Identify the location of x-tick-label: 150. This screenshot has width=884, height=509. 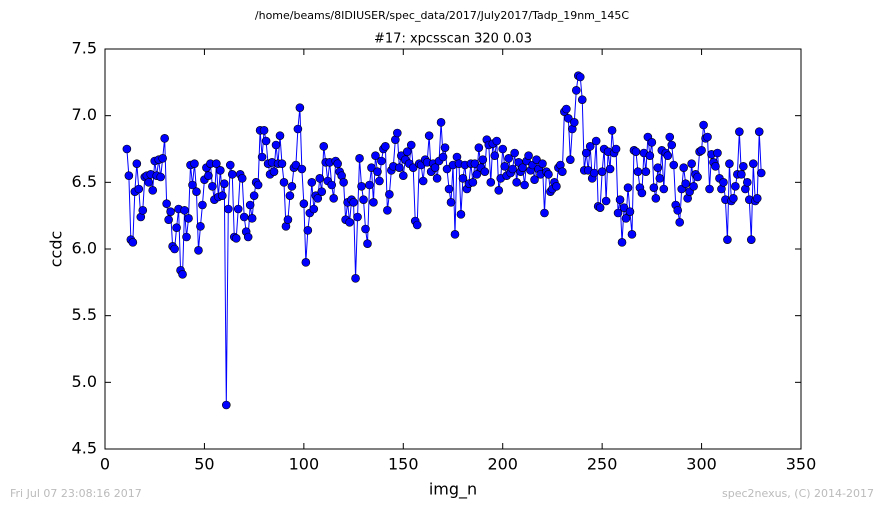
(403, 464).